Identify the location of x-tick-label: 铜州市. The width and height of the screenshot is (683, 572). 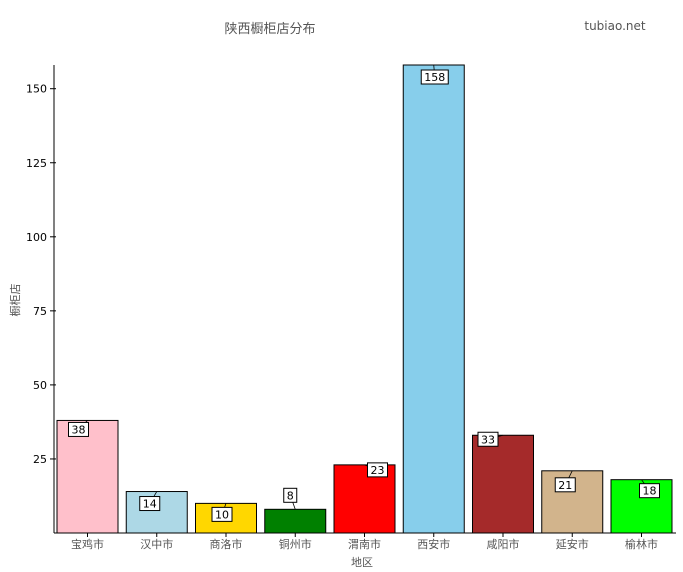
(295, 544).